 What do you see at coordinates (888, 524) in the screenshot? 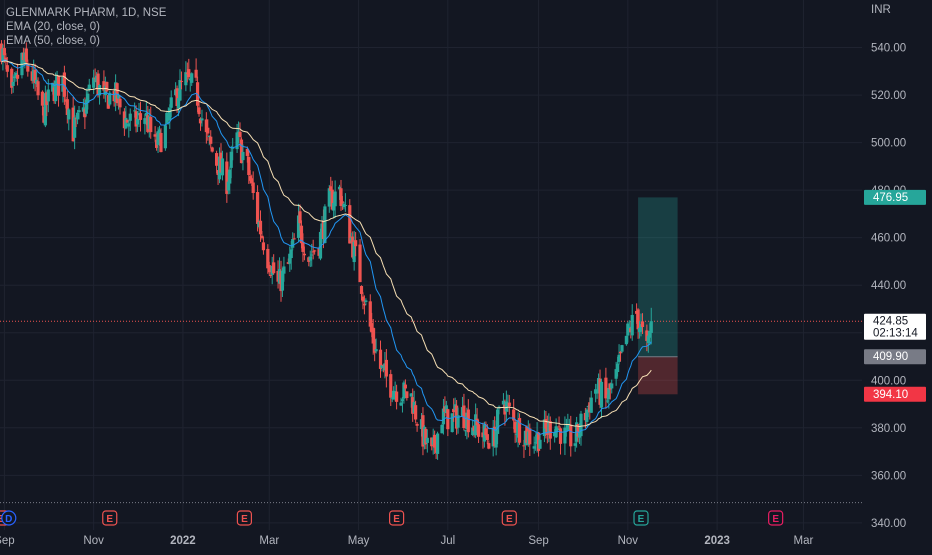
I see `price-tick-label: 340.00` at bounding box center [888, 524].